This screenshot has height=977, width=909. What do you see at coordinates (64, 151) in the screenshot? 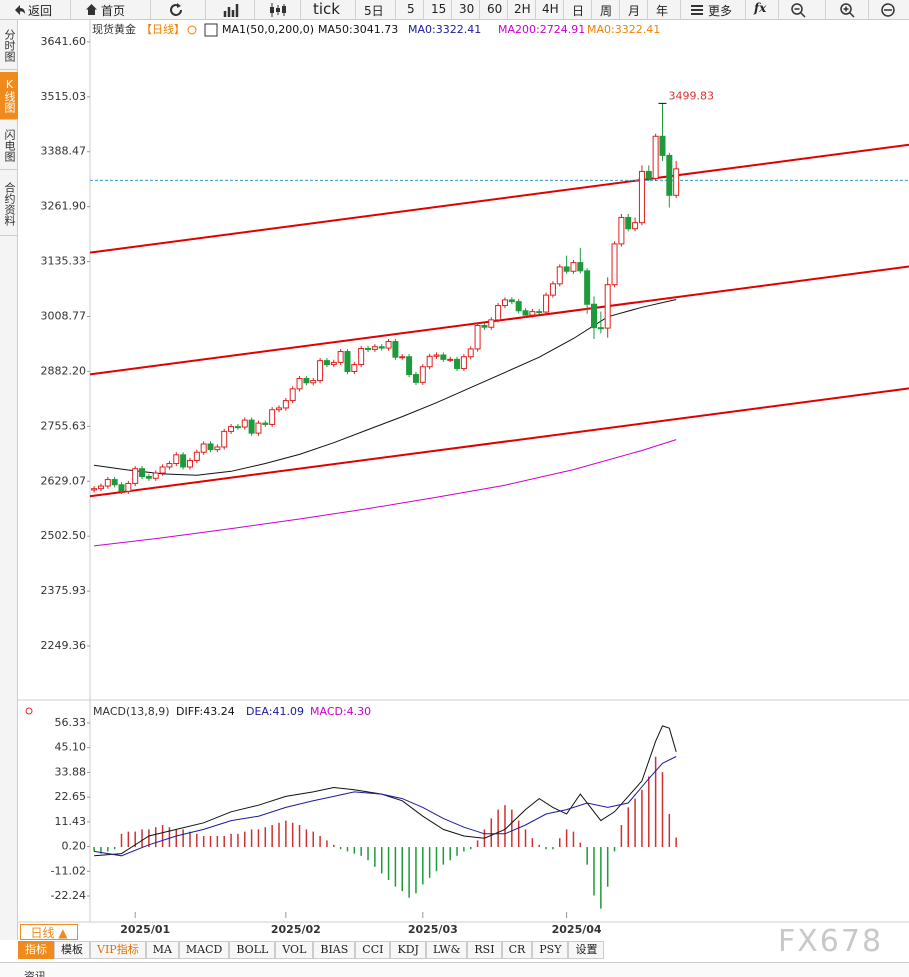
I see `y-tick-label: 3388.47` at bounding box center [64, 151].